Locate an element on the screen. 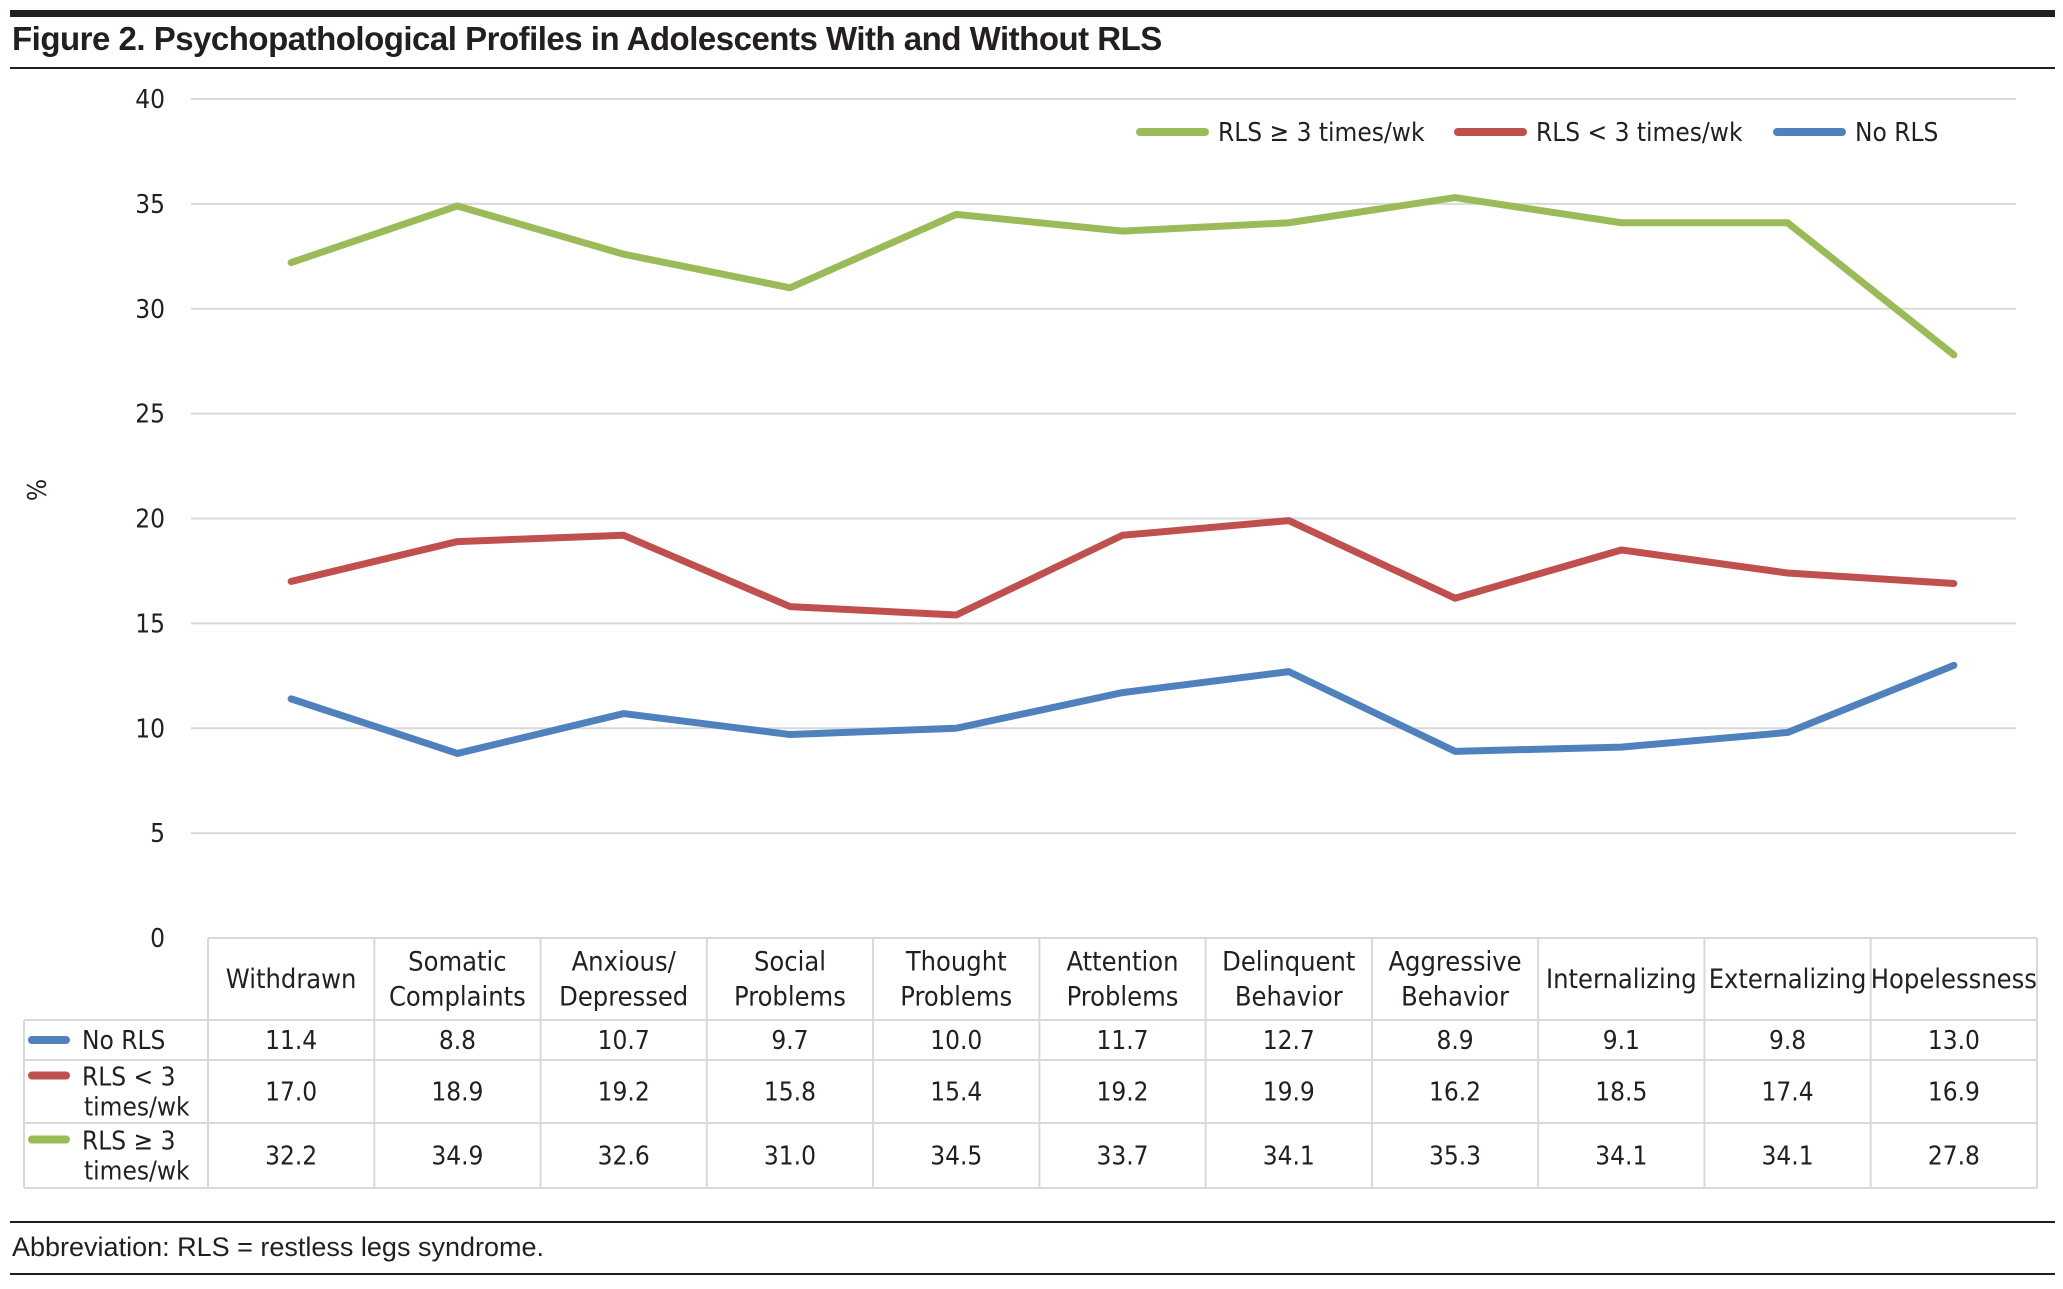  row-label: No RLS is located at coordinates (123, 1041).